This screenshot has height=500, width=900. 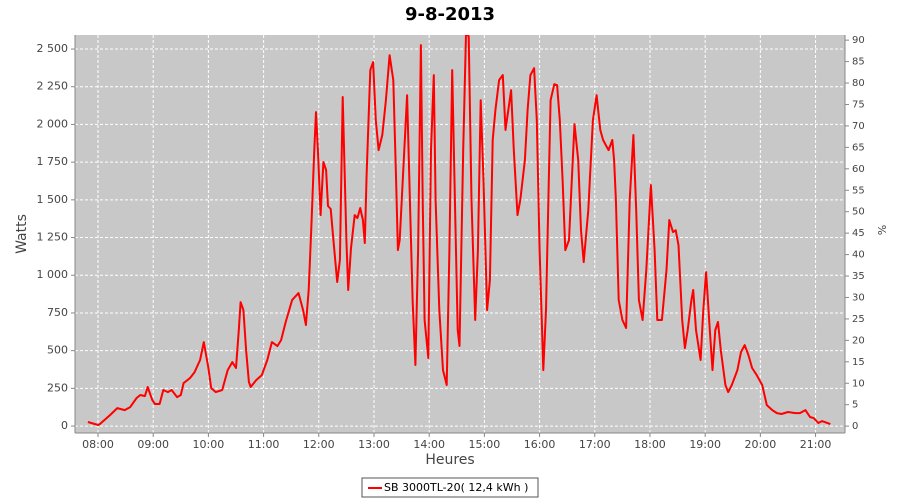 What do you see at coordinates (153, 444) in the screenshot?
I see `x-tick-label: 09:00` at bounding box center [153, 444].